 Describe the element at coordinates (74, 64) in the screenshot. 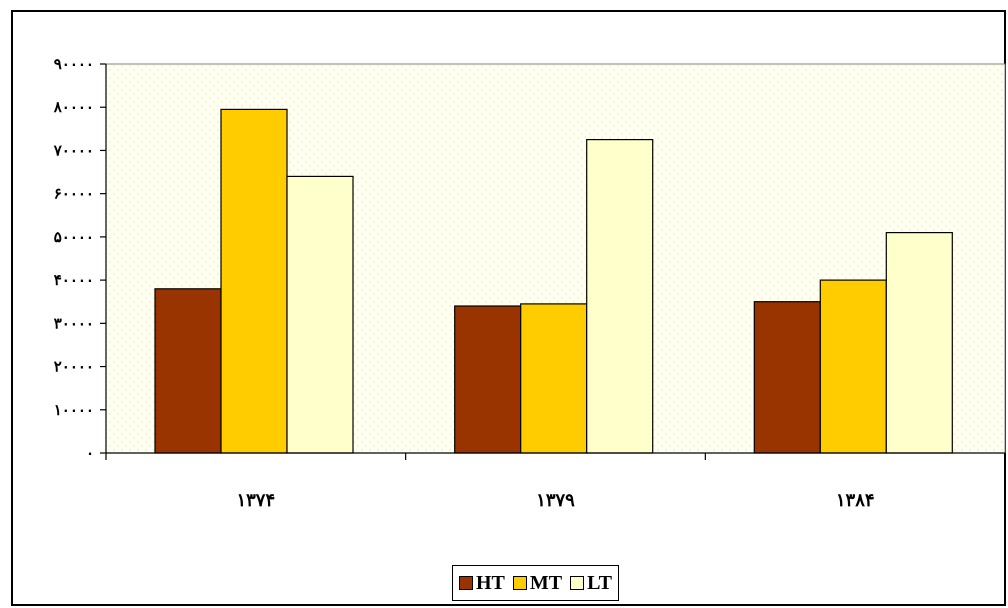

I see `y-tick-label: ۹۰۰۰۰` at that location.